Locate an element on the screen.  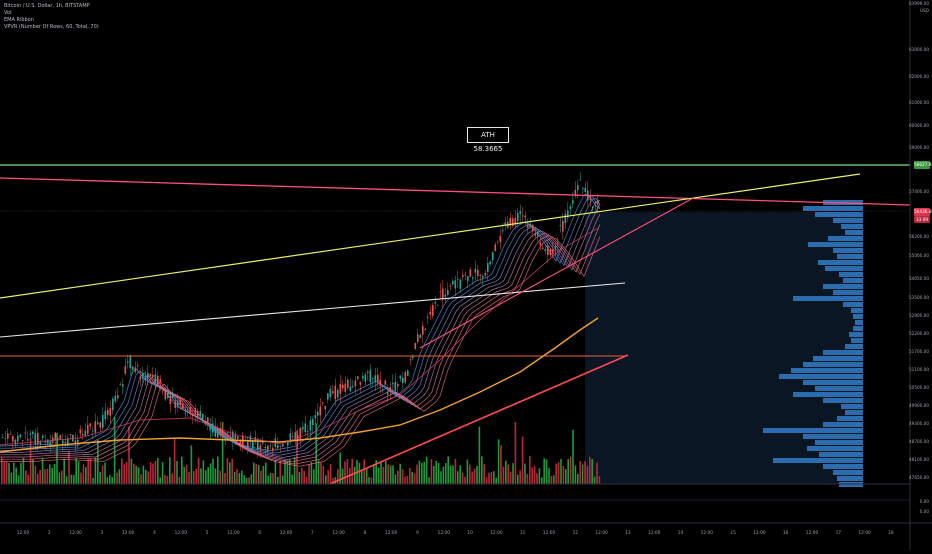
symbol-title: Bitcoin / U.S. Dollar, 1h, BITSTAMP is located at coordinates (47, 6).